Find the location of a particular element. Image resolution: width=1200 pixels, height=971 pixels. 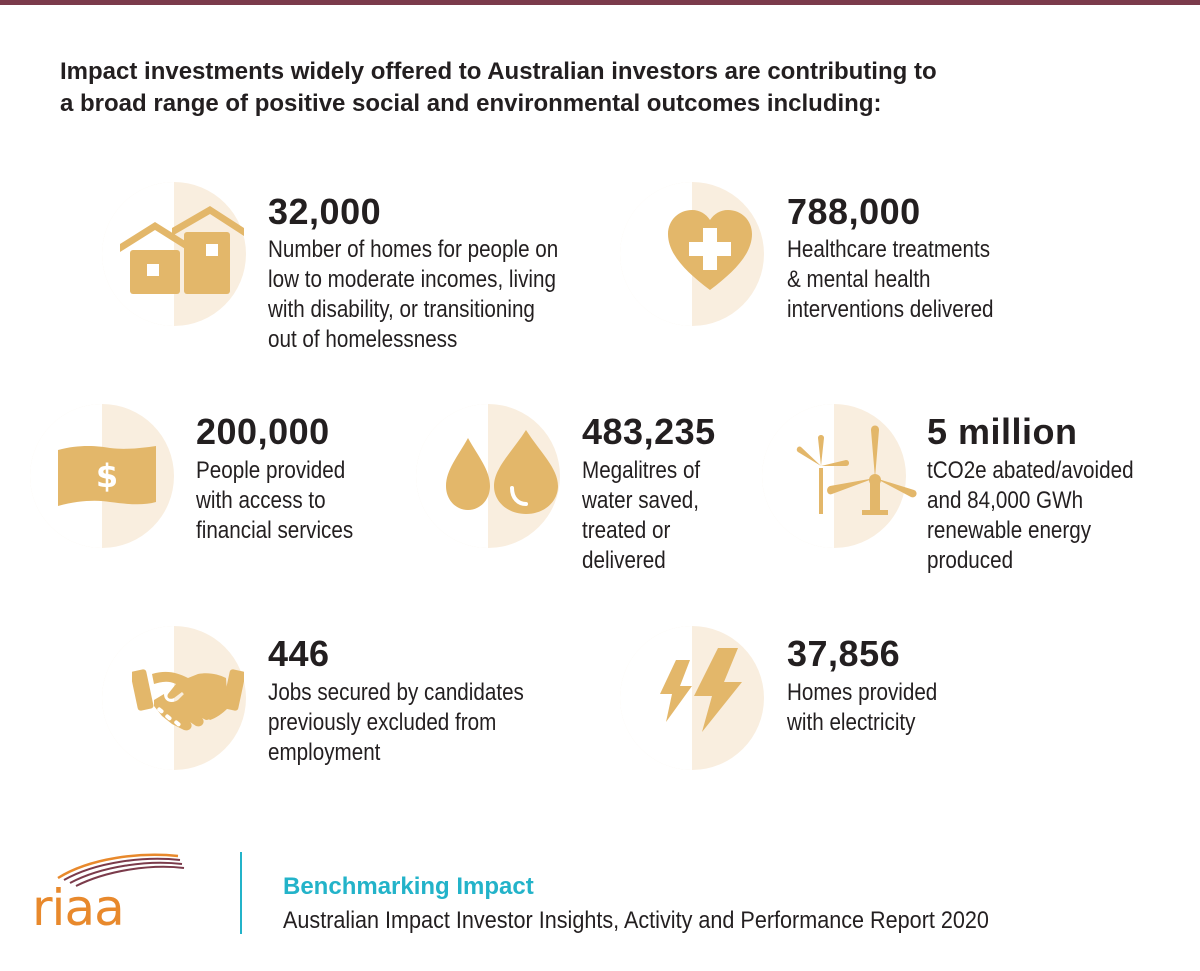

desc-line: delivered is located at coordinates (624, 560).